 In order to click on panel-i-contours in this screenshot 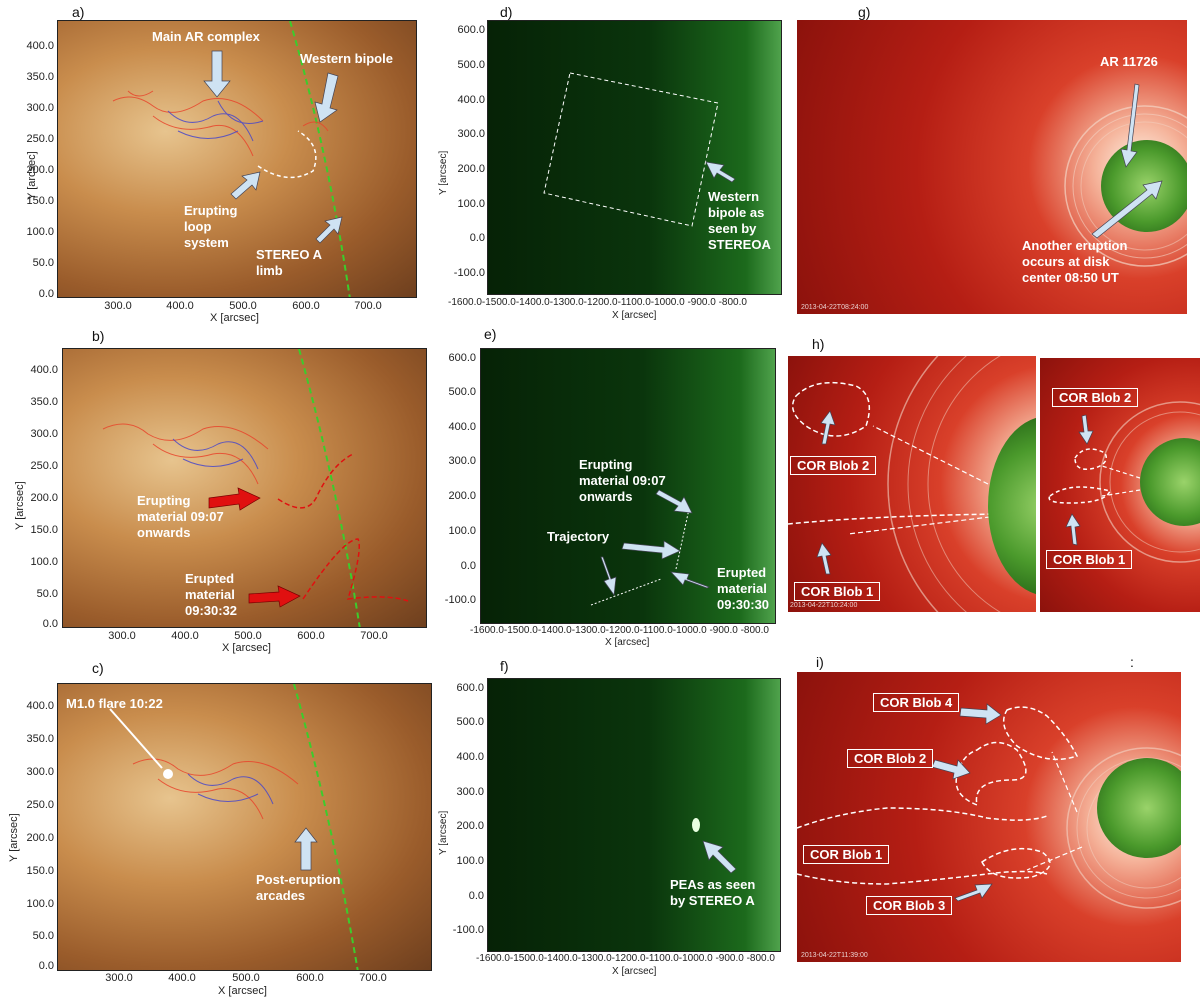, I will do `click(940, 802)`.